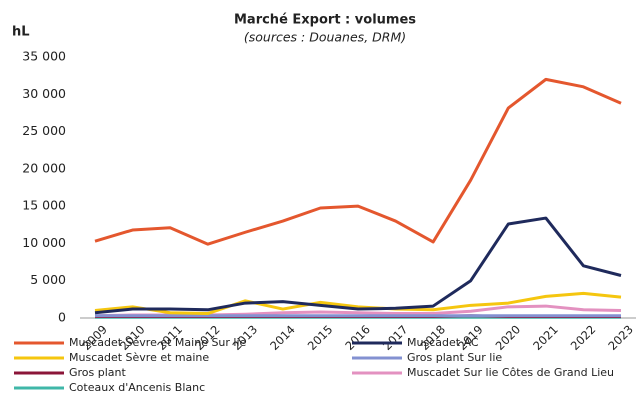 This screenshot has width=637, height=414. Describe the element at coordinates (139, 357) in the screenshot. I see `legend-label: Muscadet Sèvre et maine` at that location.